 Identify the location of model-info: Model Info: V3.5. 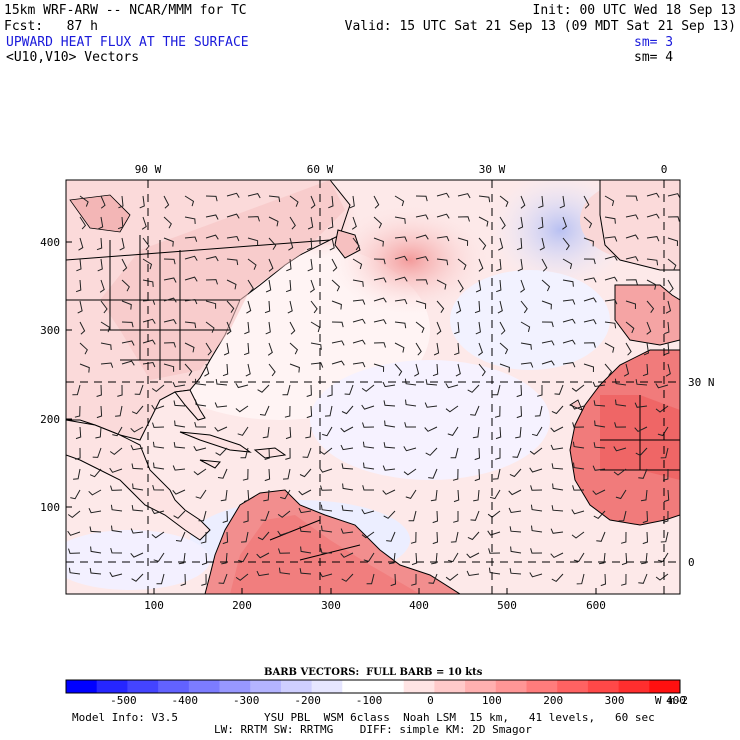
(125, 717).